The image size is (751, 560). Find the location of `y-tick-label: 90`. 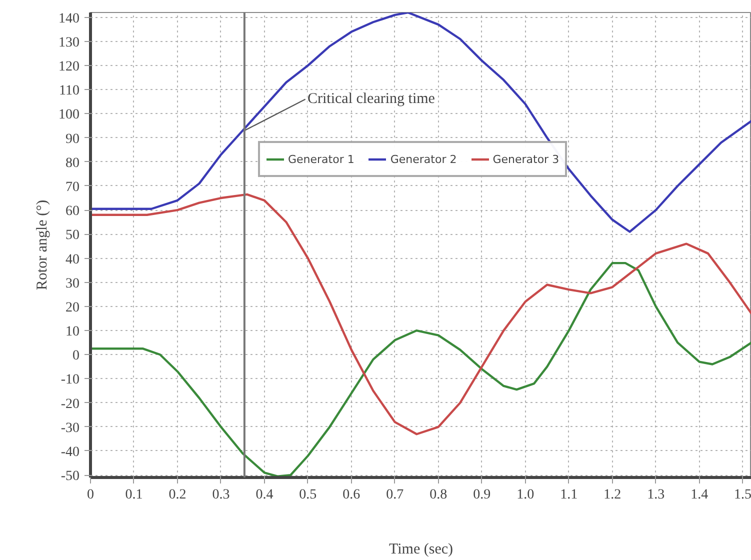

y-tick-label: 90 is located at coordinates (73, 139).